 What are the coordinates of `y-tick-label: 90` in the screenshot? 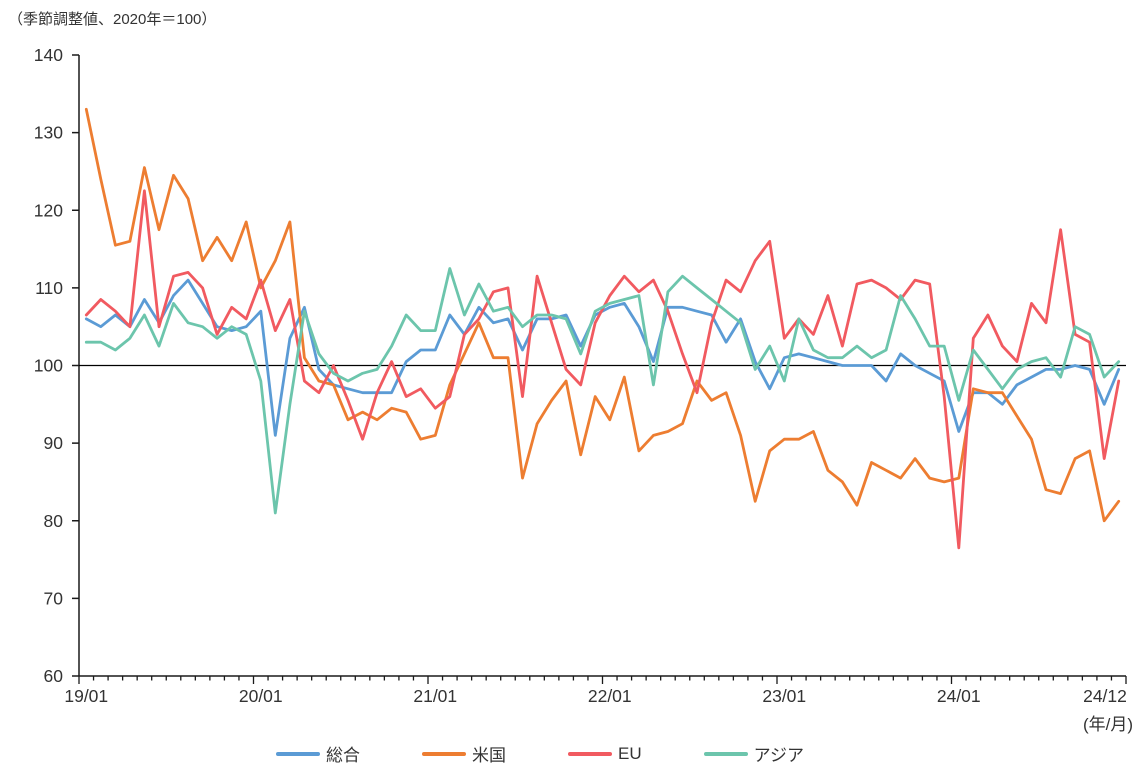 It's located at (54, 443).